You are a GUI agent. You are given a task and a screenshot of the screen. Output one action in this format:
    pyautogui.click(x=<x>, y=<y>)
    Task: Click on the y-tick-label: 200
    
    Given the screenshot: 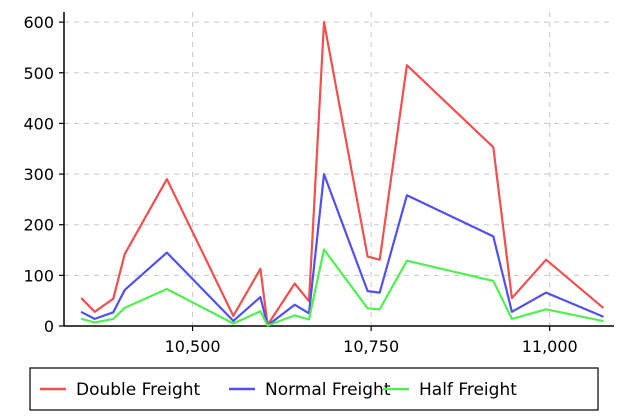 What is the action you would take?
    pyautogui.click(x=38, y=225)
    